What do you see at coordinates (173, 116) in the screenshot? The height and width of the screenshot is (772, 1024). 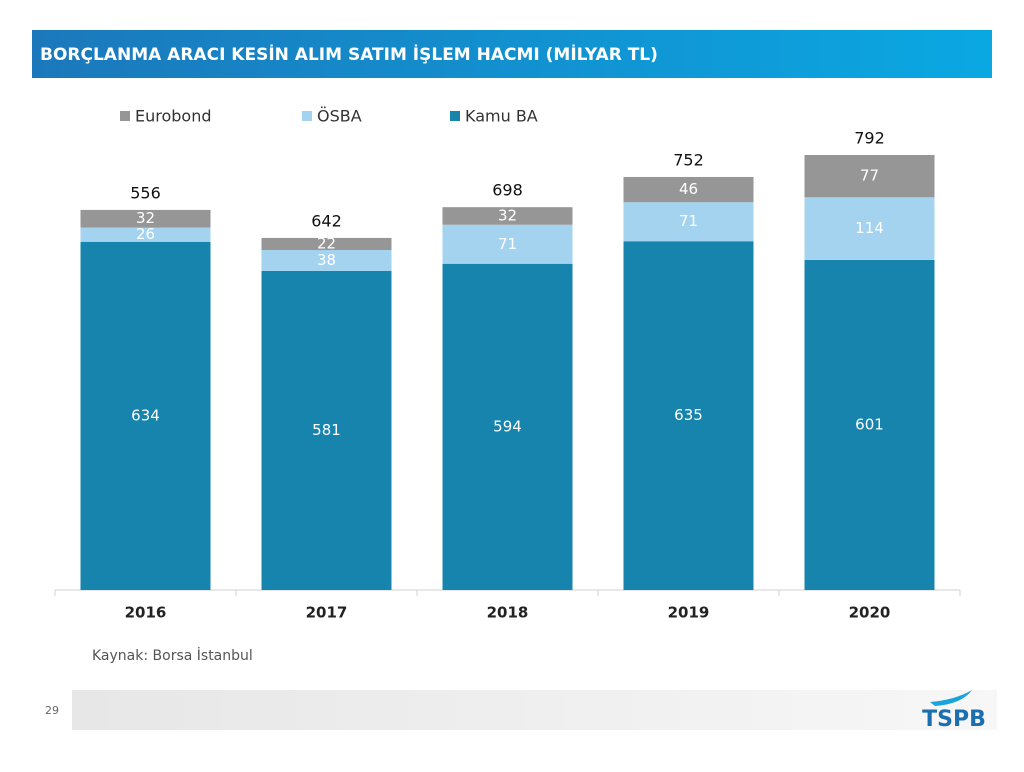 I see `legend-label: Eurobond` at bounding box center [173, 116].